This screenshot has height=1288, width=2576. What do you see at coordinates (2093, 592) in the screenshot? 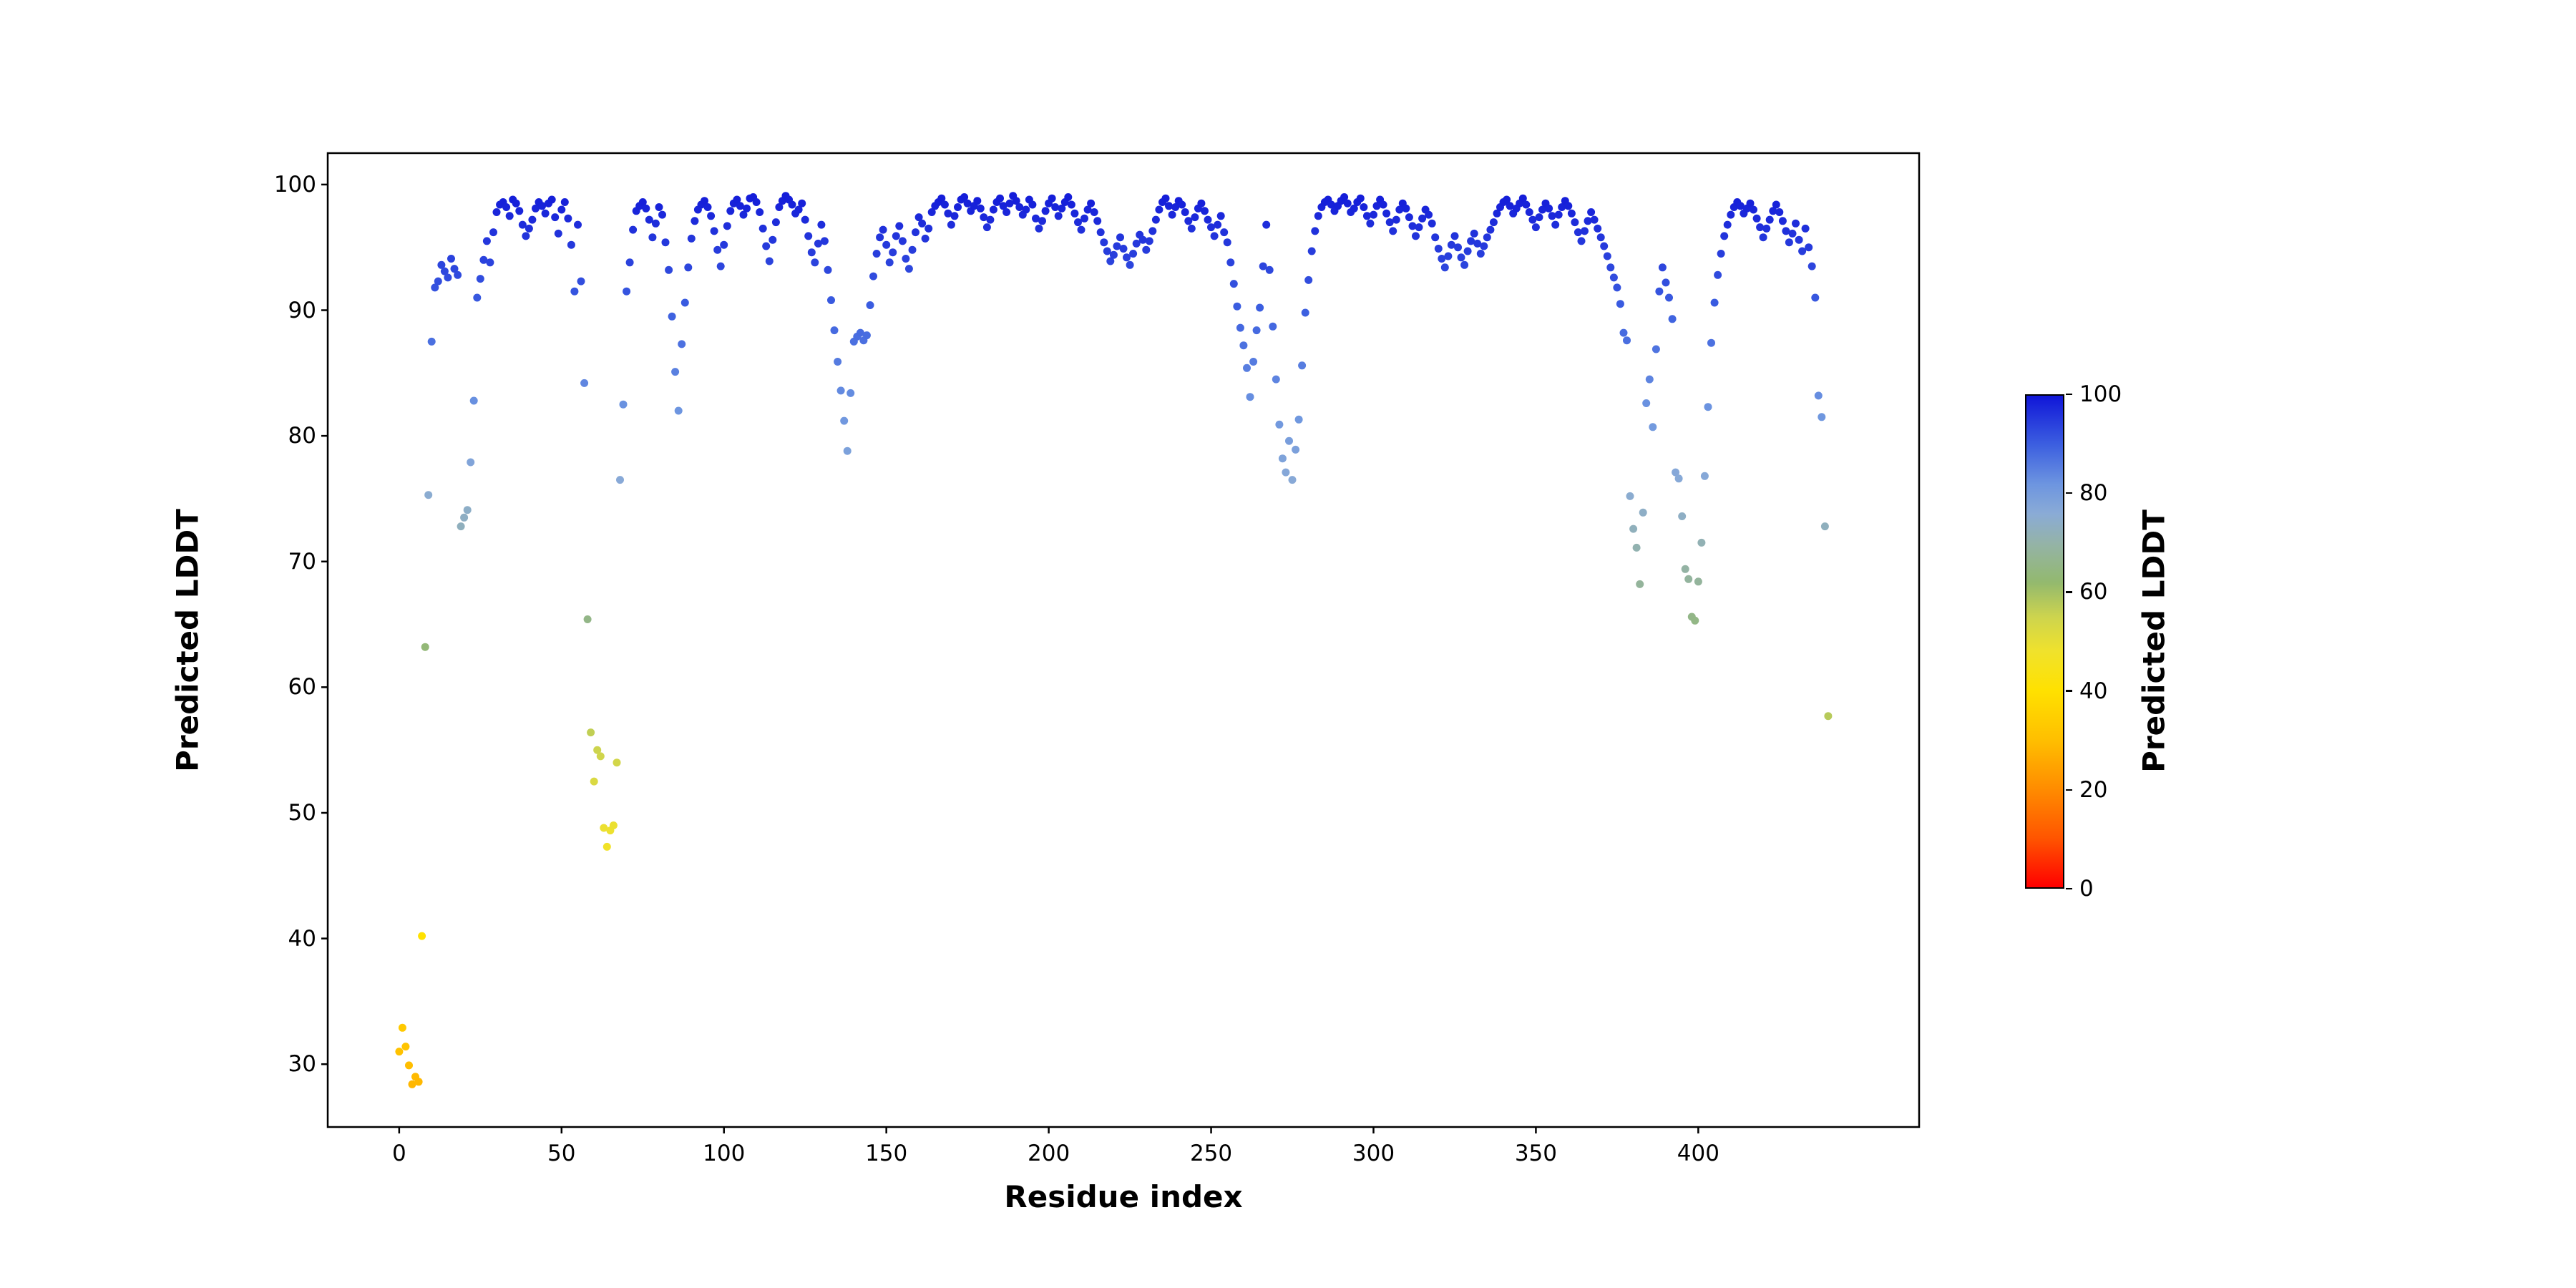
I see `colorbar-tick-label: 60` at bounding box center [2093, 592].